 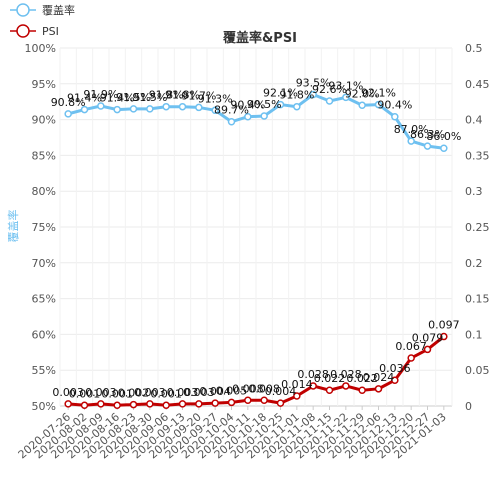 I want to click on left-tick-label: 60%, so click(x=44, y=334).